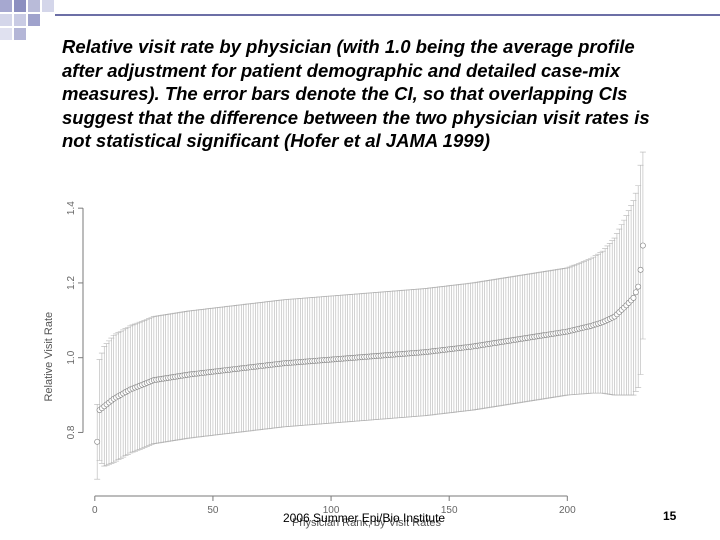 The height and width of the screenshot is (540, 720). I want to click on page-number: 15, so click(670, 516).